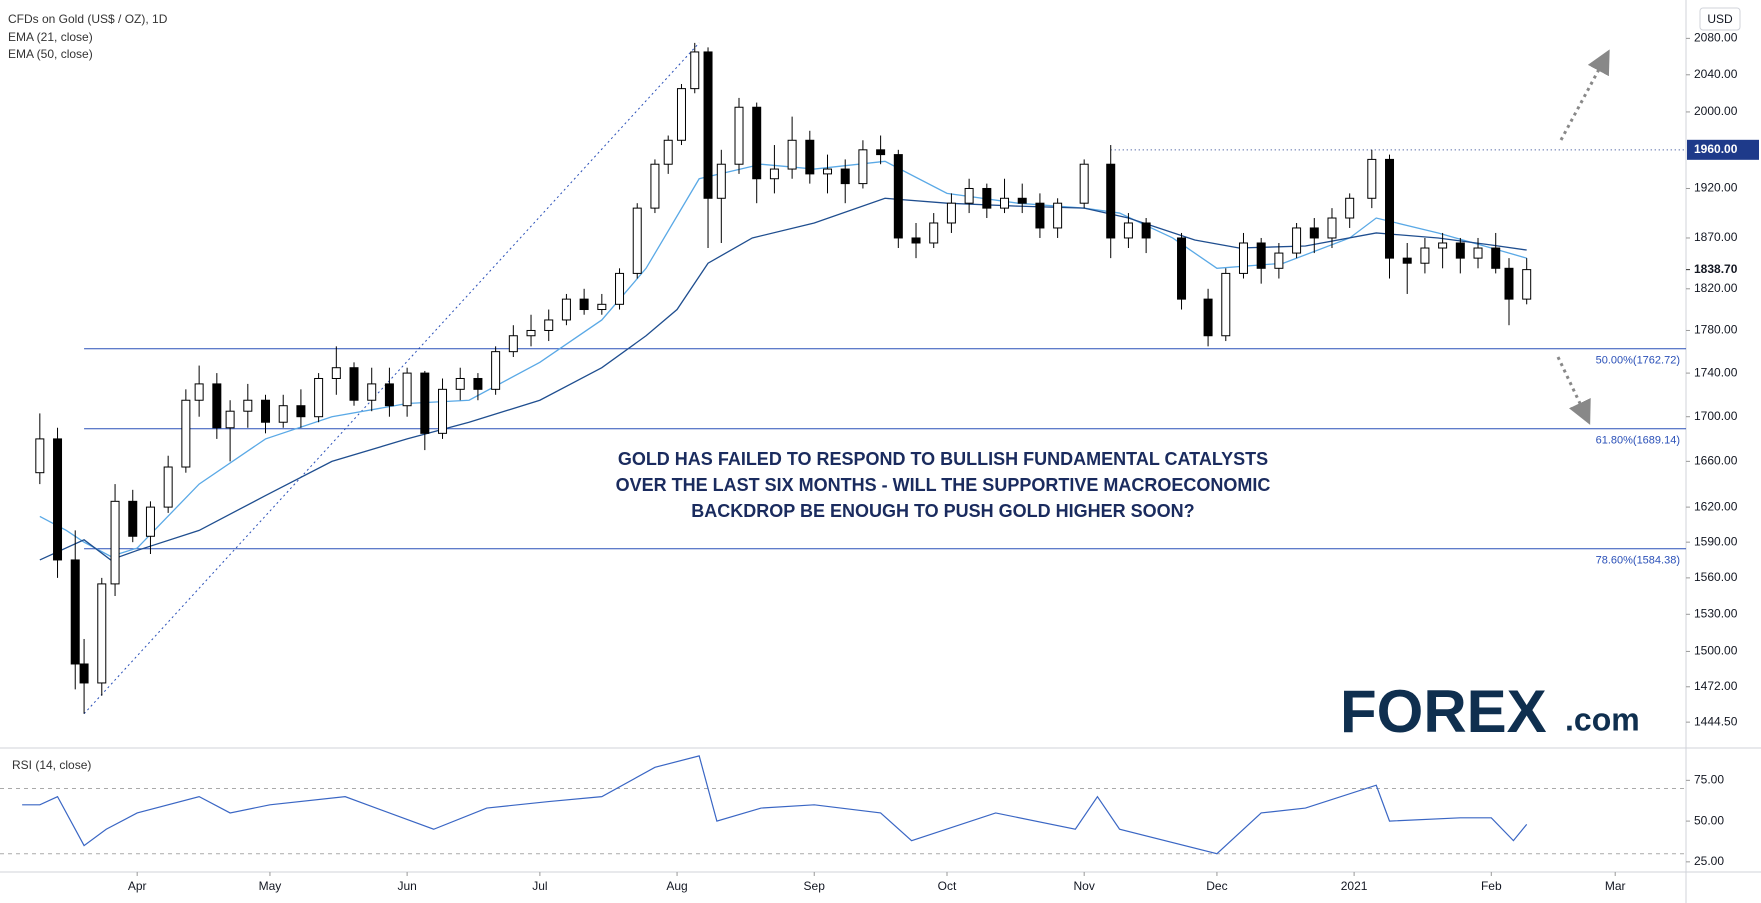  Describe the element at coordinates (1716, 461) in the screenshot. I see `y-tick-label: 1660.00` at that location.